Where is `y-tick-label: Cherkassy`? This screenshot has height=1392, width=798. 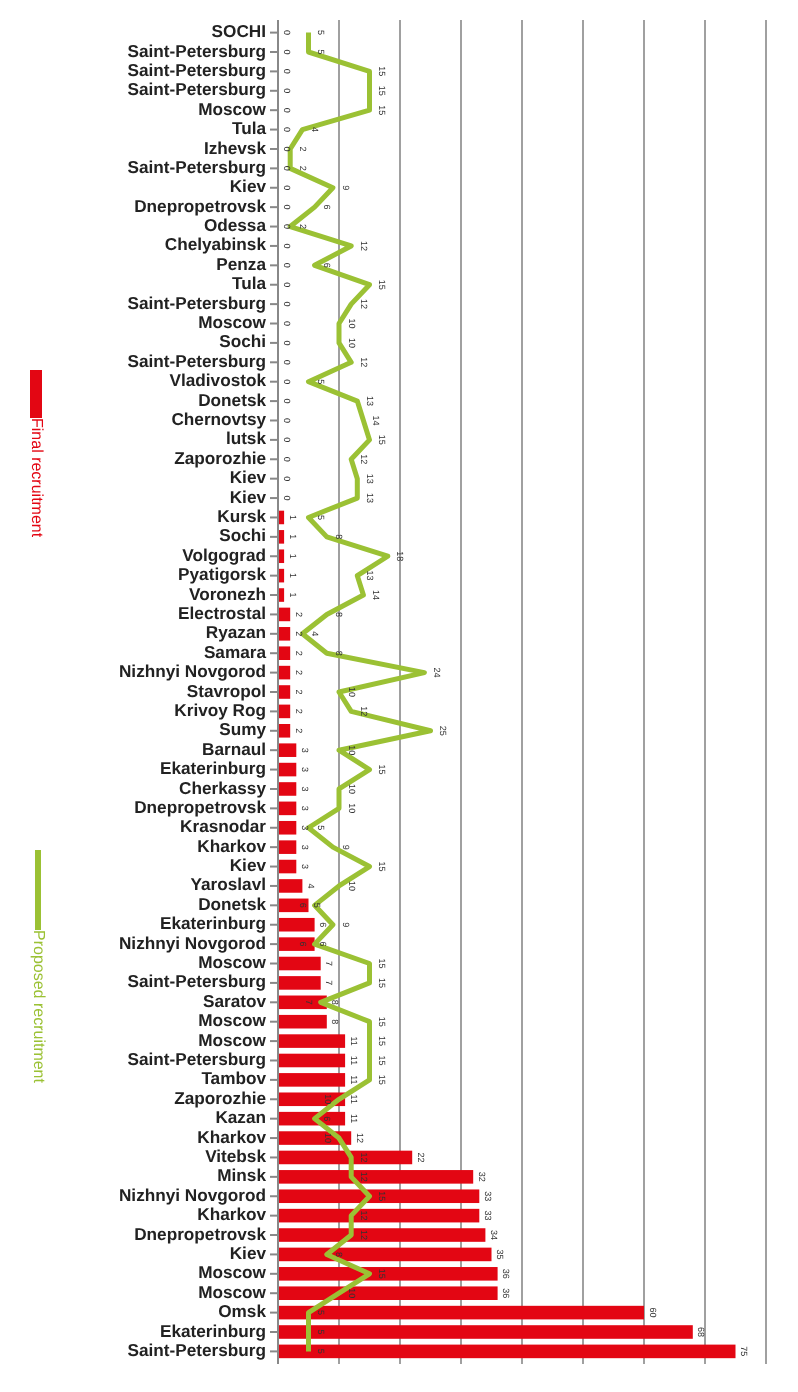 y-tick-label: Cherkassy is located at coordinates (223, 787).